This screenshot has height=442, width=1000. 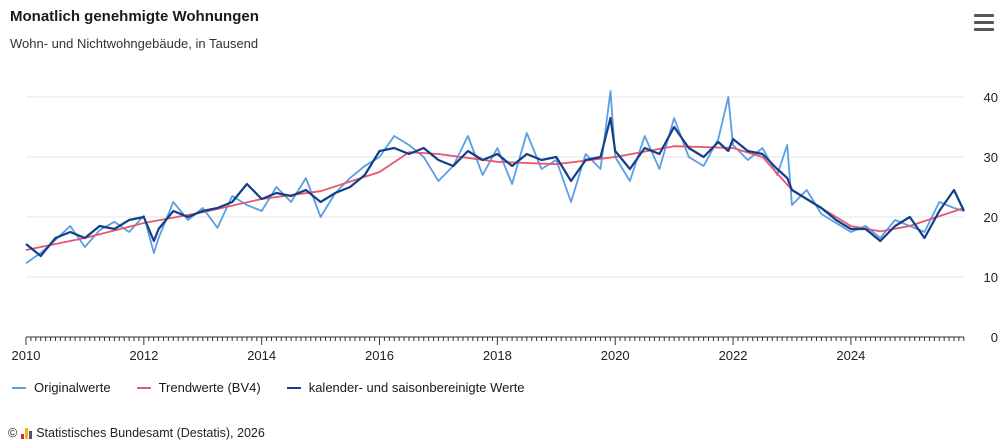 What do you see at coordinates (293, 387) in the screenshot?
I see `legend-swatch-adjusted` at bounding box center [293, 387].